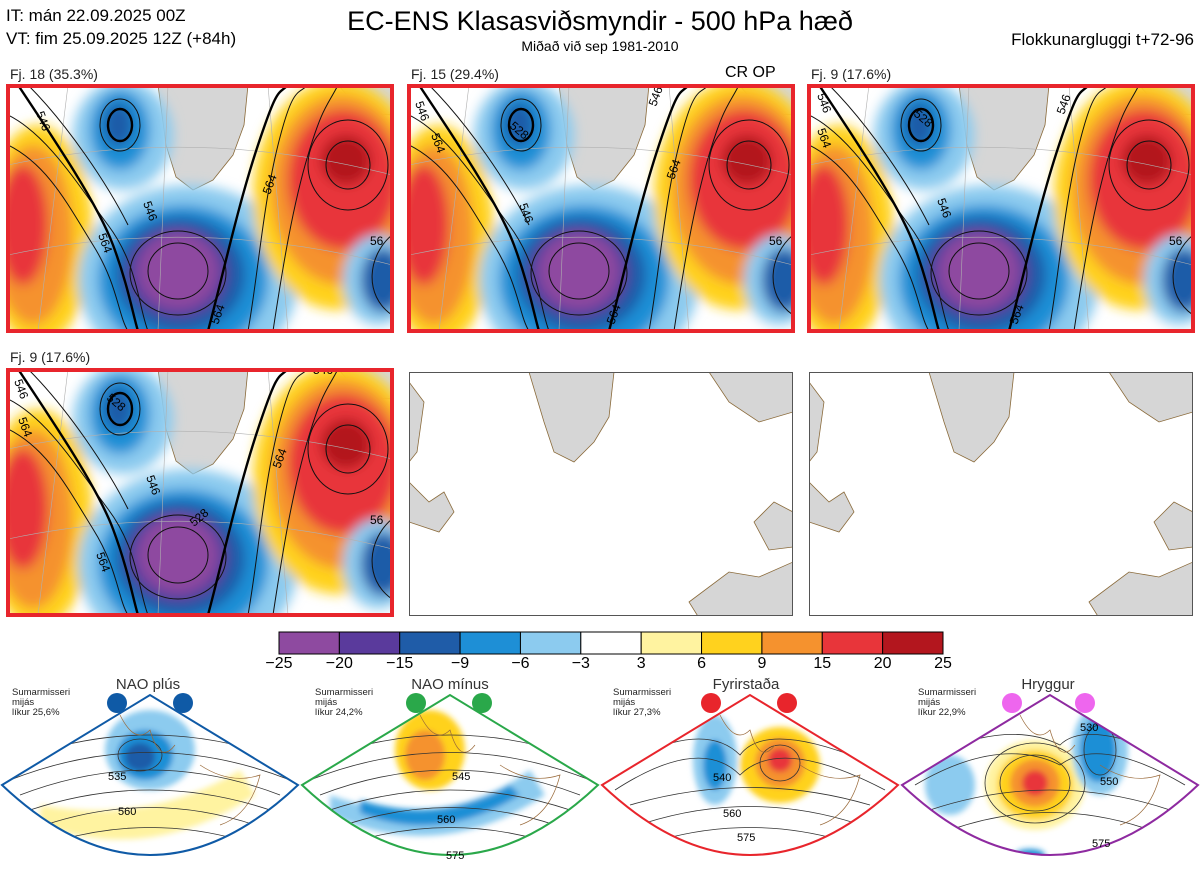 The width and height of the screenshot is (1200, 871). Describe the element at coordinates (1102, 39) in the screenshot. I see `classification-window: Flokkunargluggi t+72-96` at that location.